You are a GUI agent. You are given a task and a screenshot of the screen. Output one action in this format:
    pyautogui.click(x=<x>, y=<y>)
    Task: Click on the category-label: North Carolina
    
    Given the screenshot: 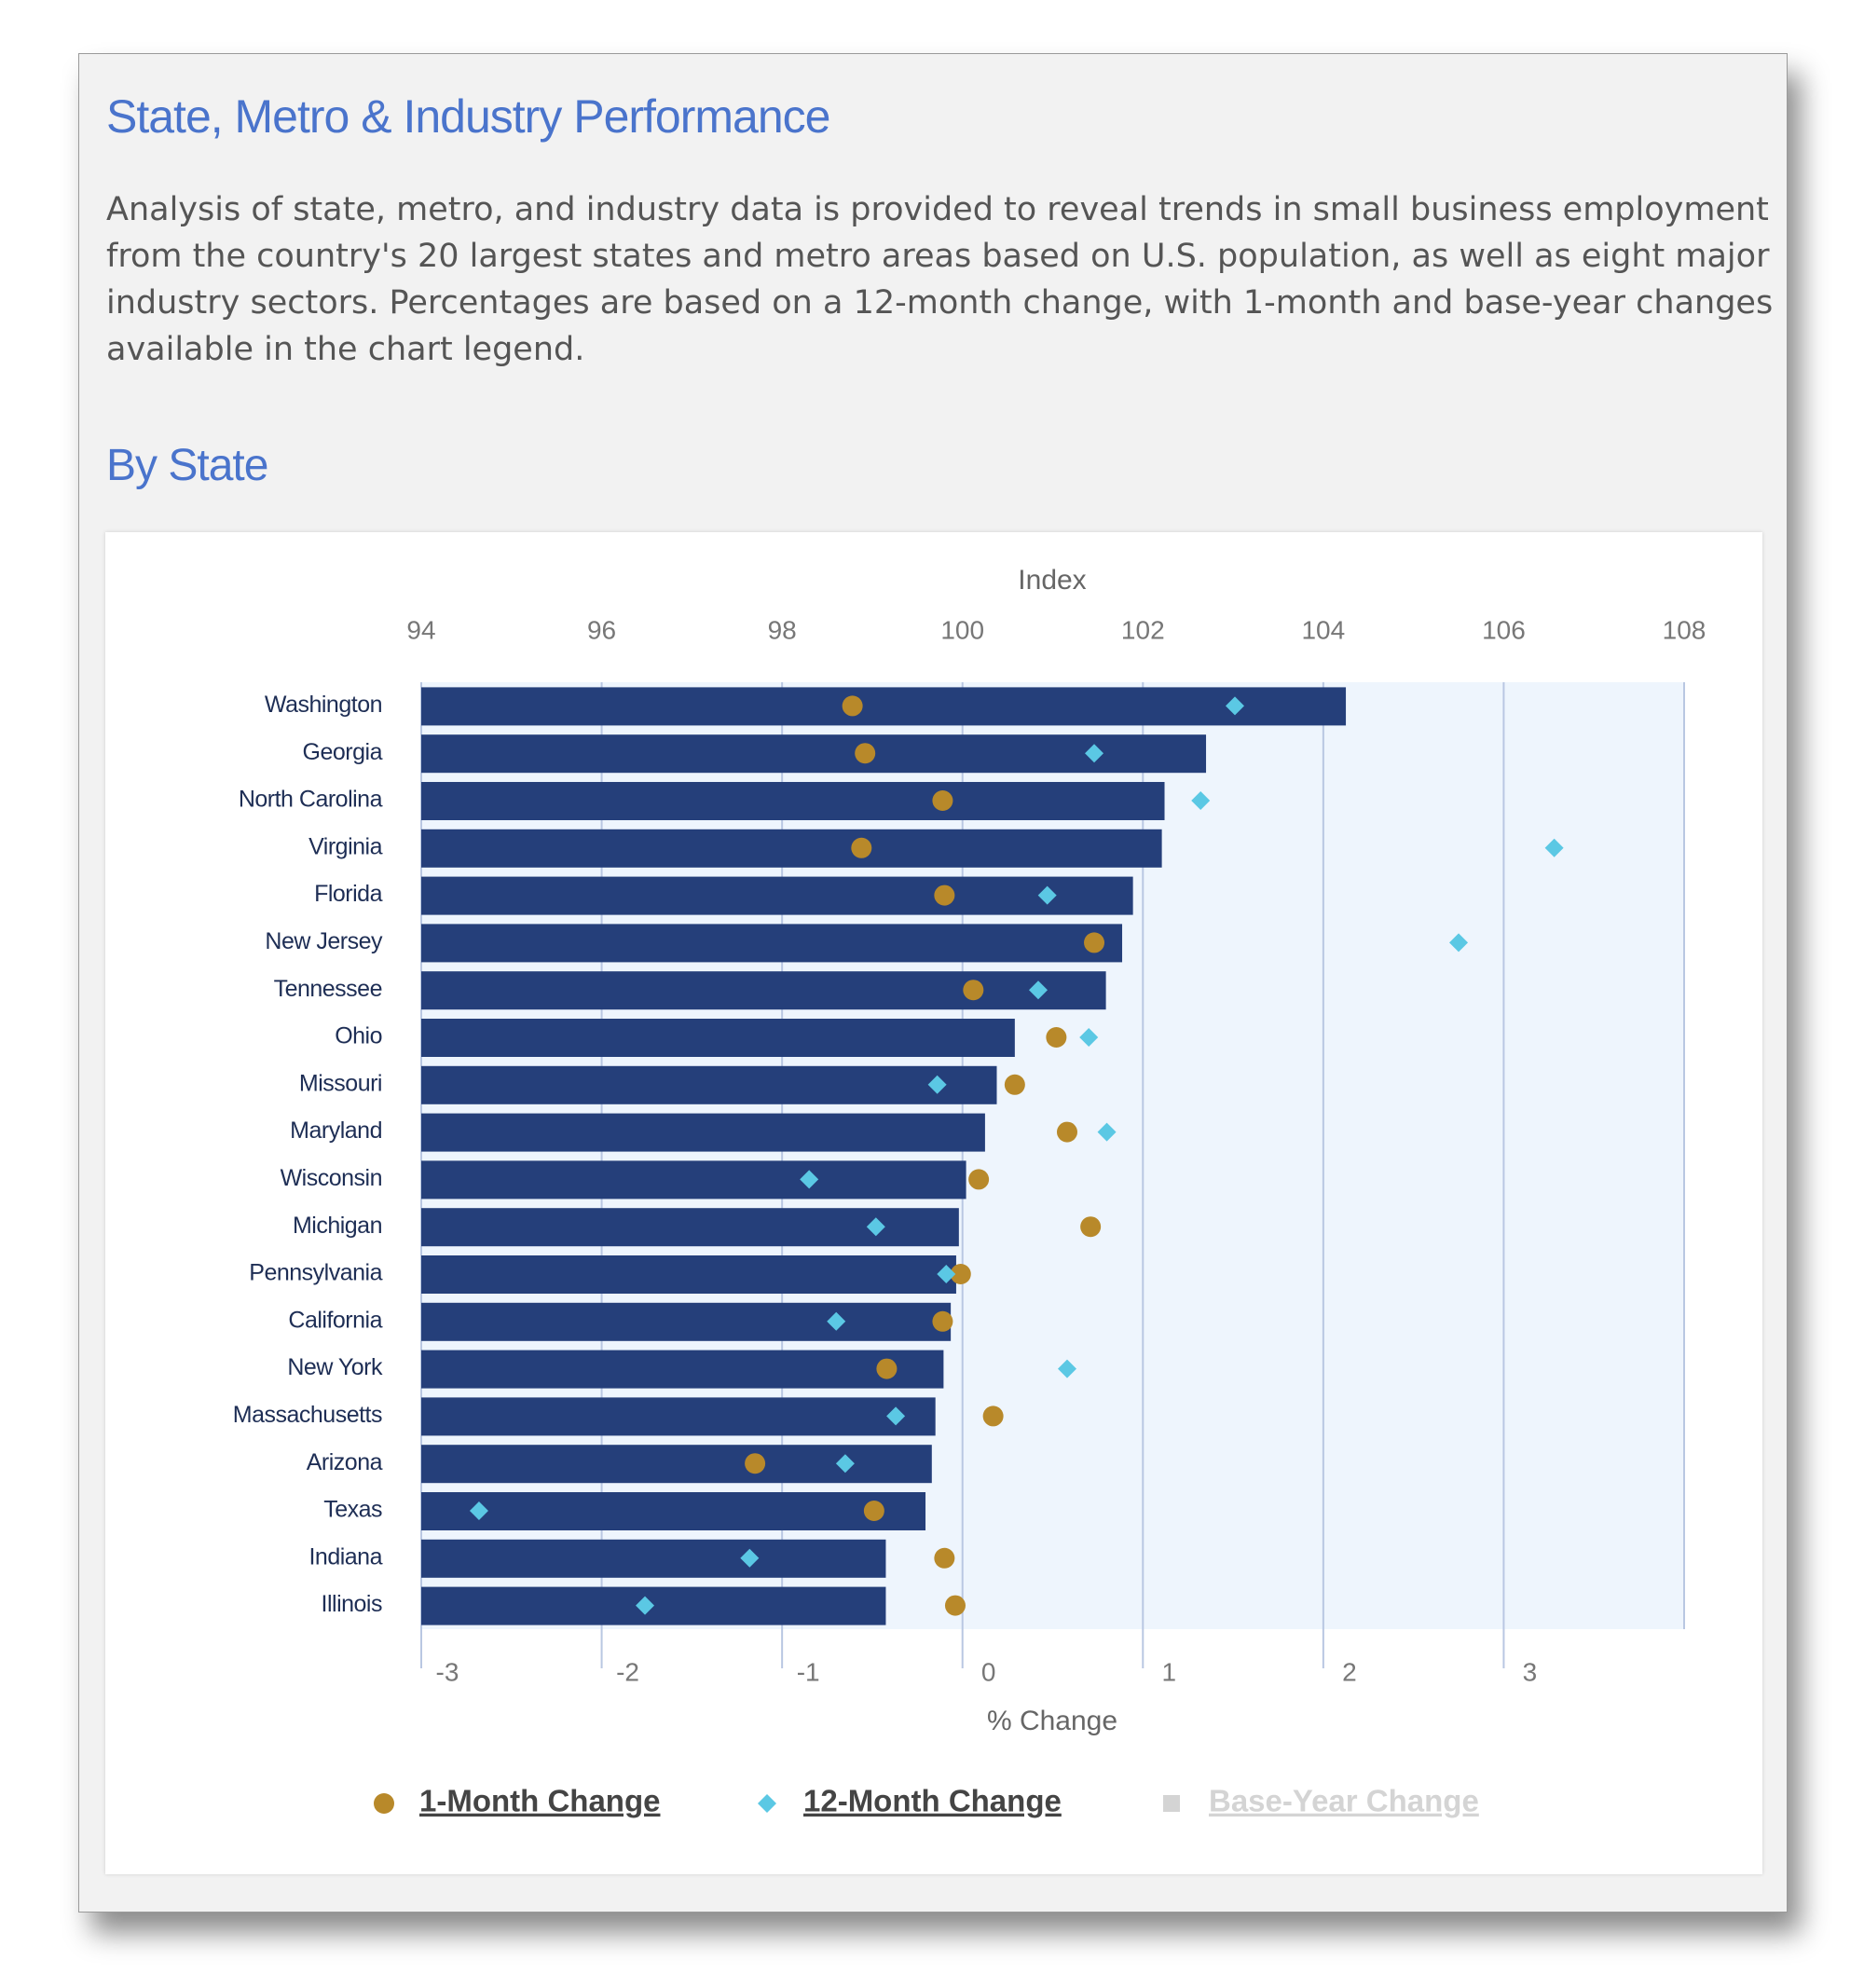 What is the action you would take?
    pyautogui.click(x=311, y=800)
    